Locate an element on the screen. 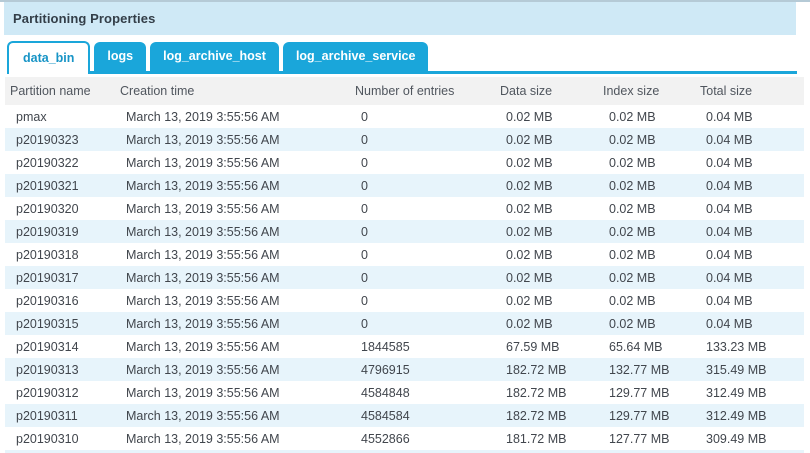 This screenshot has height=453, width=810. column-header-partition-name: Partition name is located at coordinates (60, 91).